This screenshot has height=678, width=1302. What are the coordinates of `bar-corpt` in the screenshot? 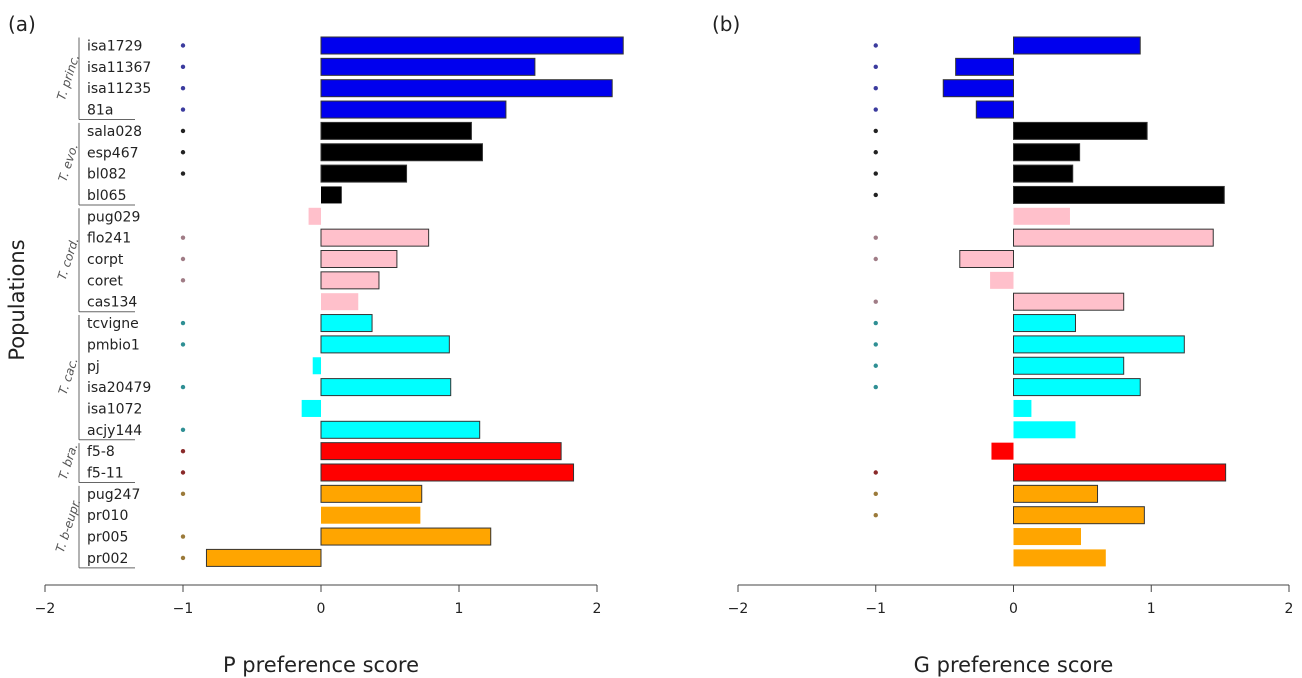 It's located at (359, 259).